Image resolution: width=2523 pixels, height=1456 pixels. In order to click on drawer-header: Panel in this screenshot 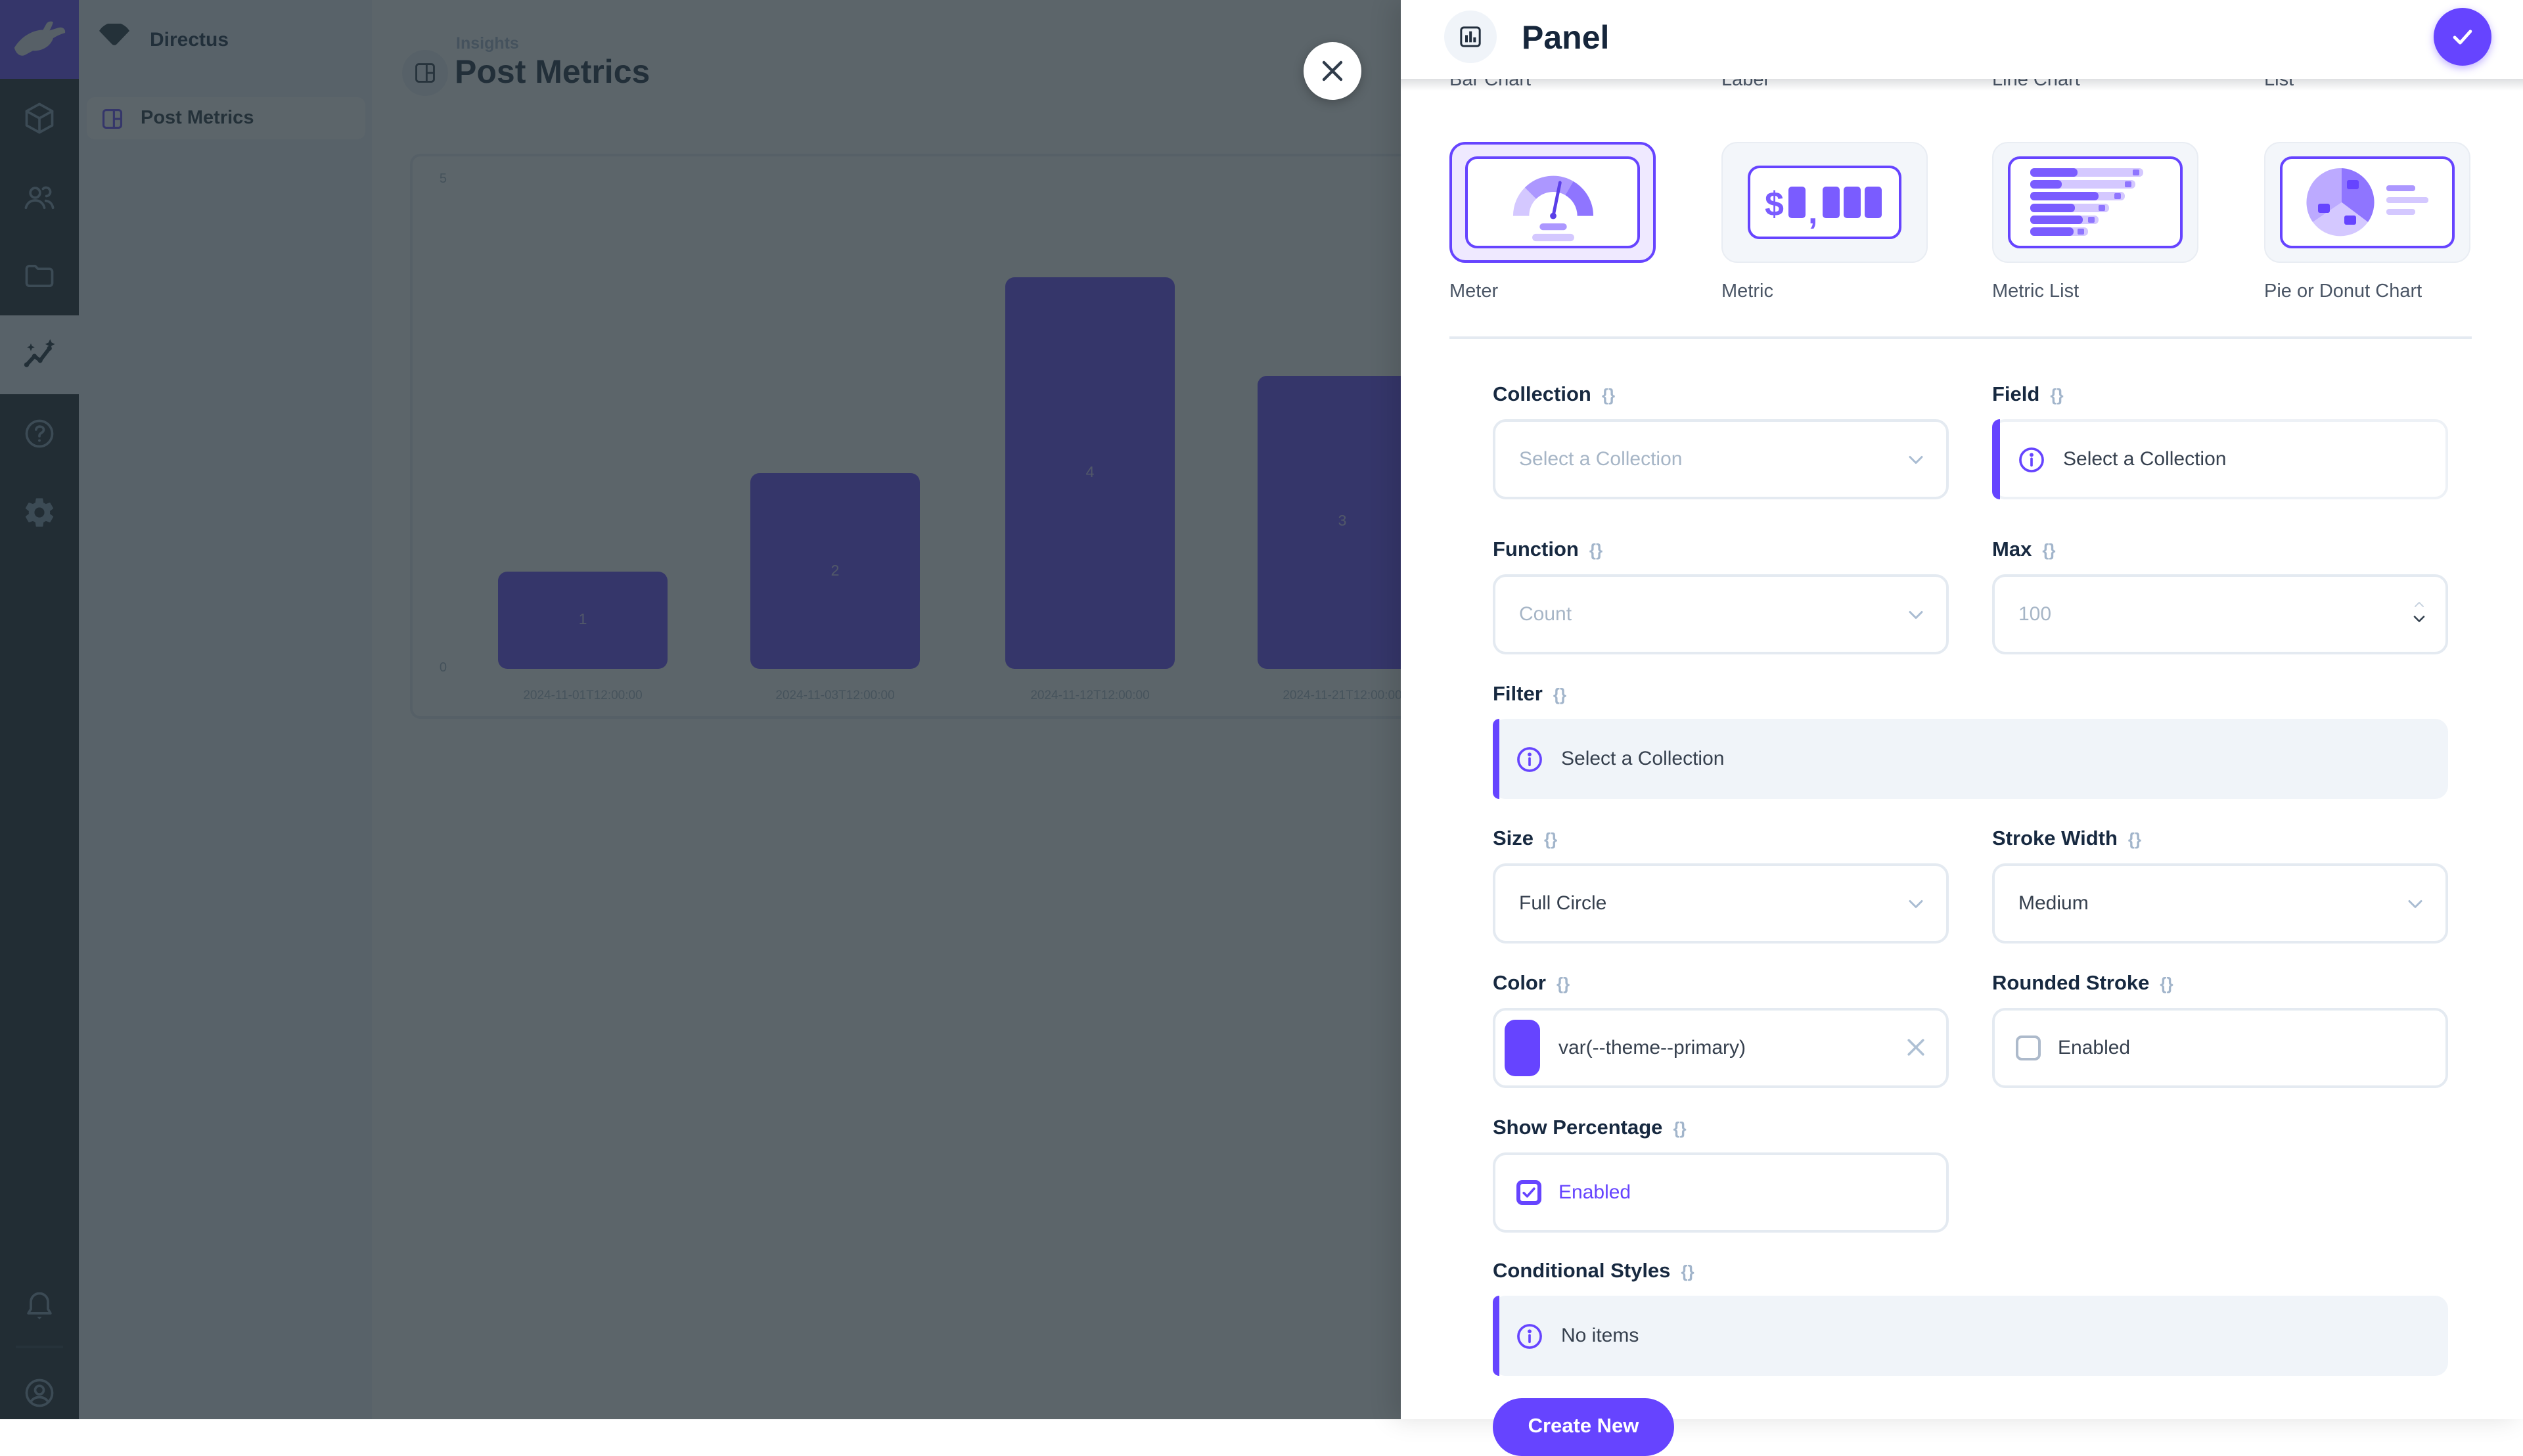, I will do `click(1962, 39)`.